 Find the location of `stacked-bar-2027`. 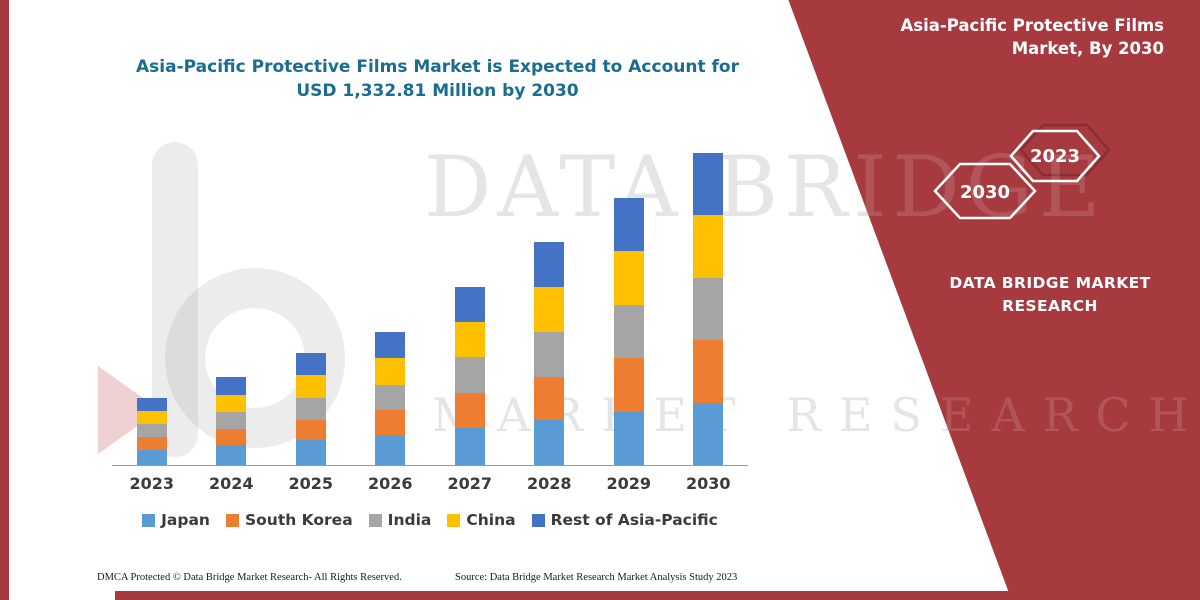

stacked-bar-2027 is located at coordinates (469, 376).